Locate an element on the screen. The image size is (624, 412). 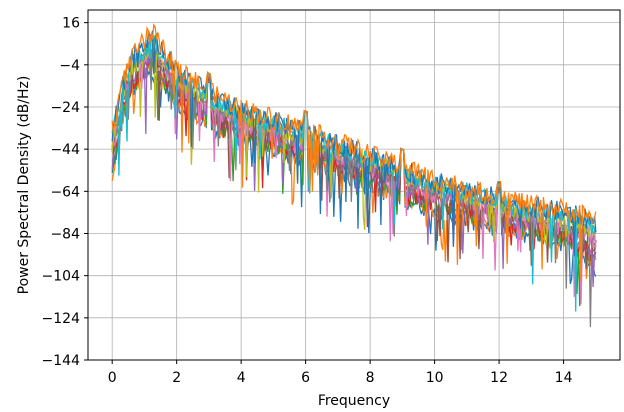
x-tick-label: 0 is located at coordinates (112, 378).